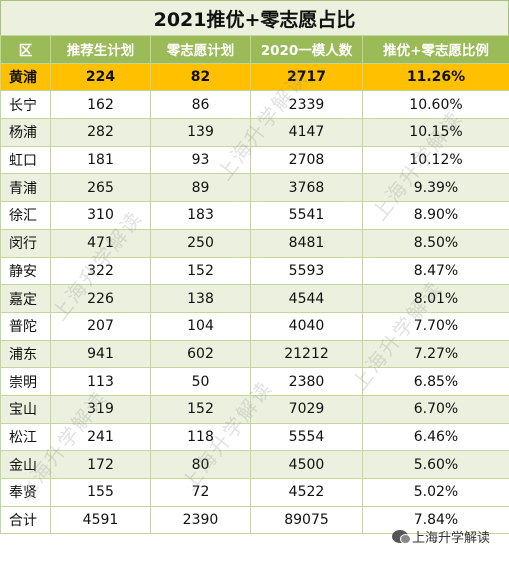 The width and height of the screenshot is (509, 561). What do you see at coordinates (306, 354) in the screenshot?
I see `cell-exam-count: 21212` at bounding box center [306, 354].